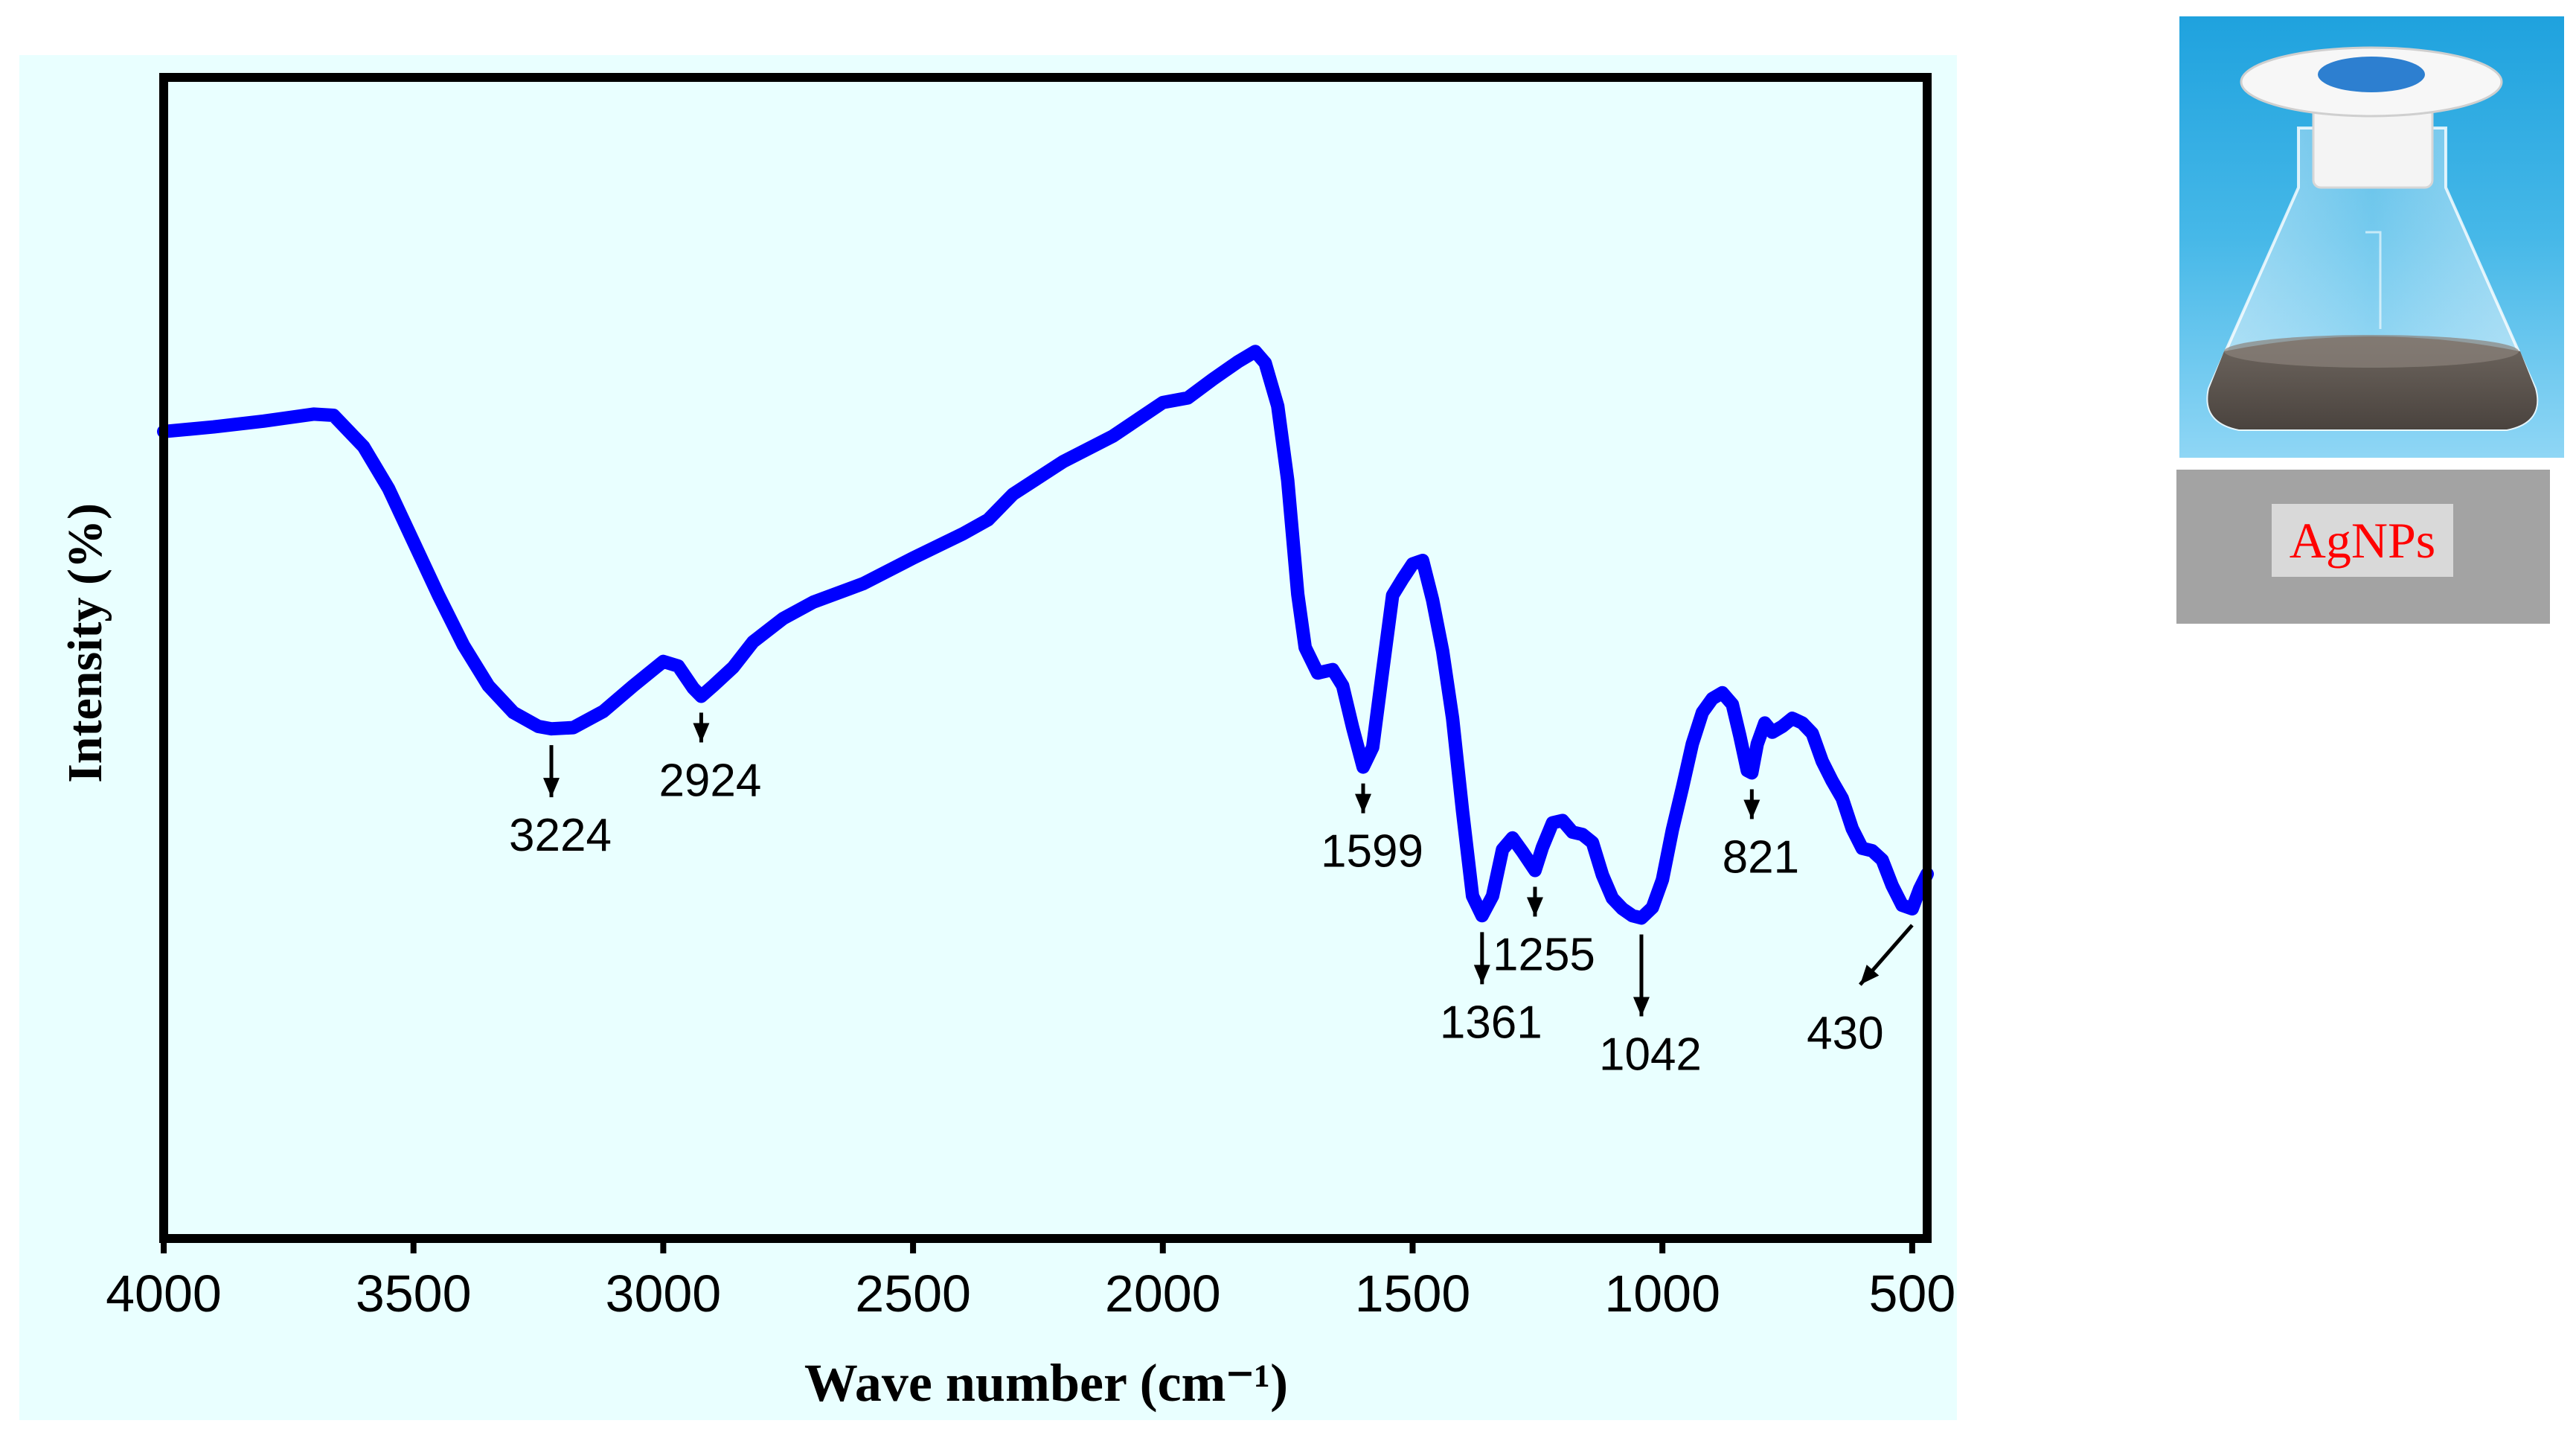  I want to click on x-axis-label: Wave number (cm⁻¹), so click(1046, 1383).